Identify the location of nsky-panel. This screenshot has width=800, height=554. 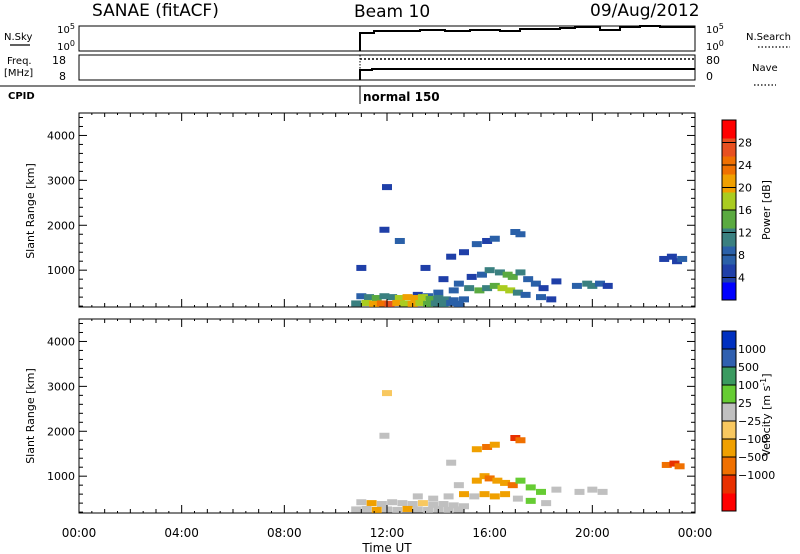
(387, 38).